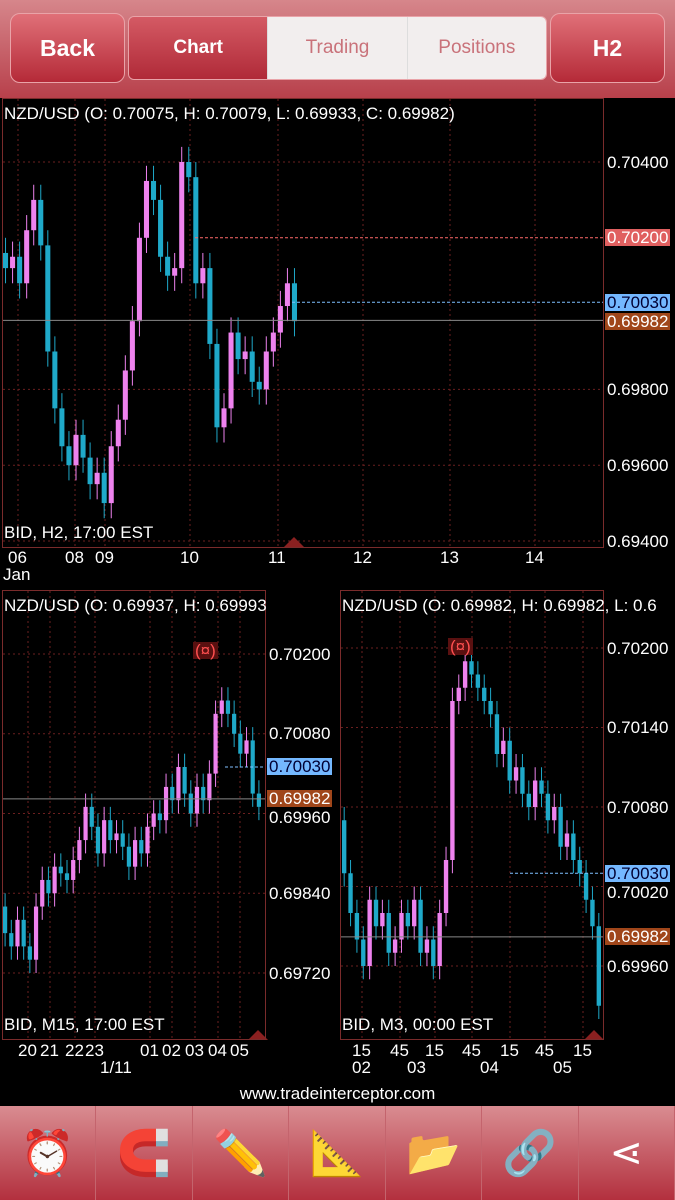 The width and height of the screenshot is (675, 1200). Describe the element at coordinates (337, 1093) in the screenshot. I see `website-url: www.tradeinterceptor.com` at that location.